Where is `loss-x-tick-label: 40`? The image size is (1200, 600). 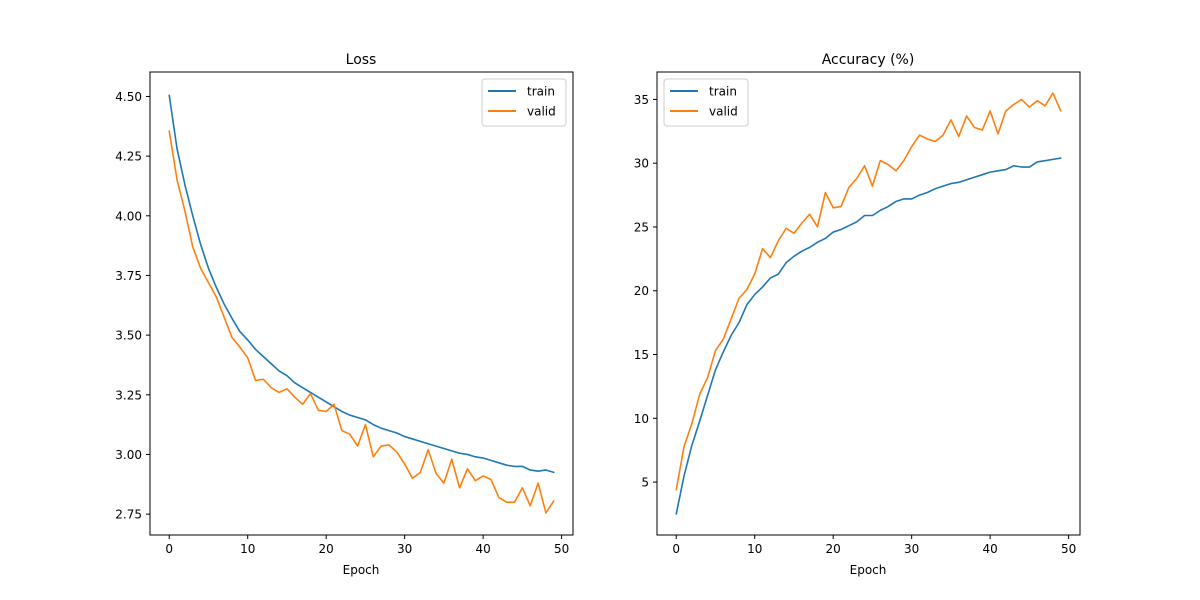 loss-x-tick-label: 40 is located at coordinates (483, 549).